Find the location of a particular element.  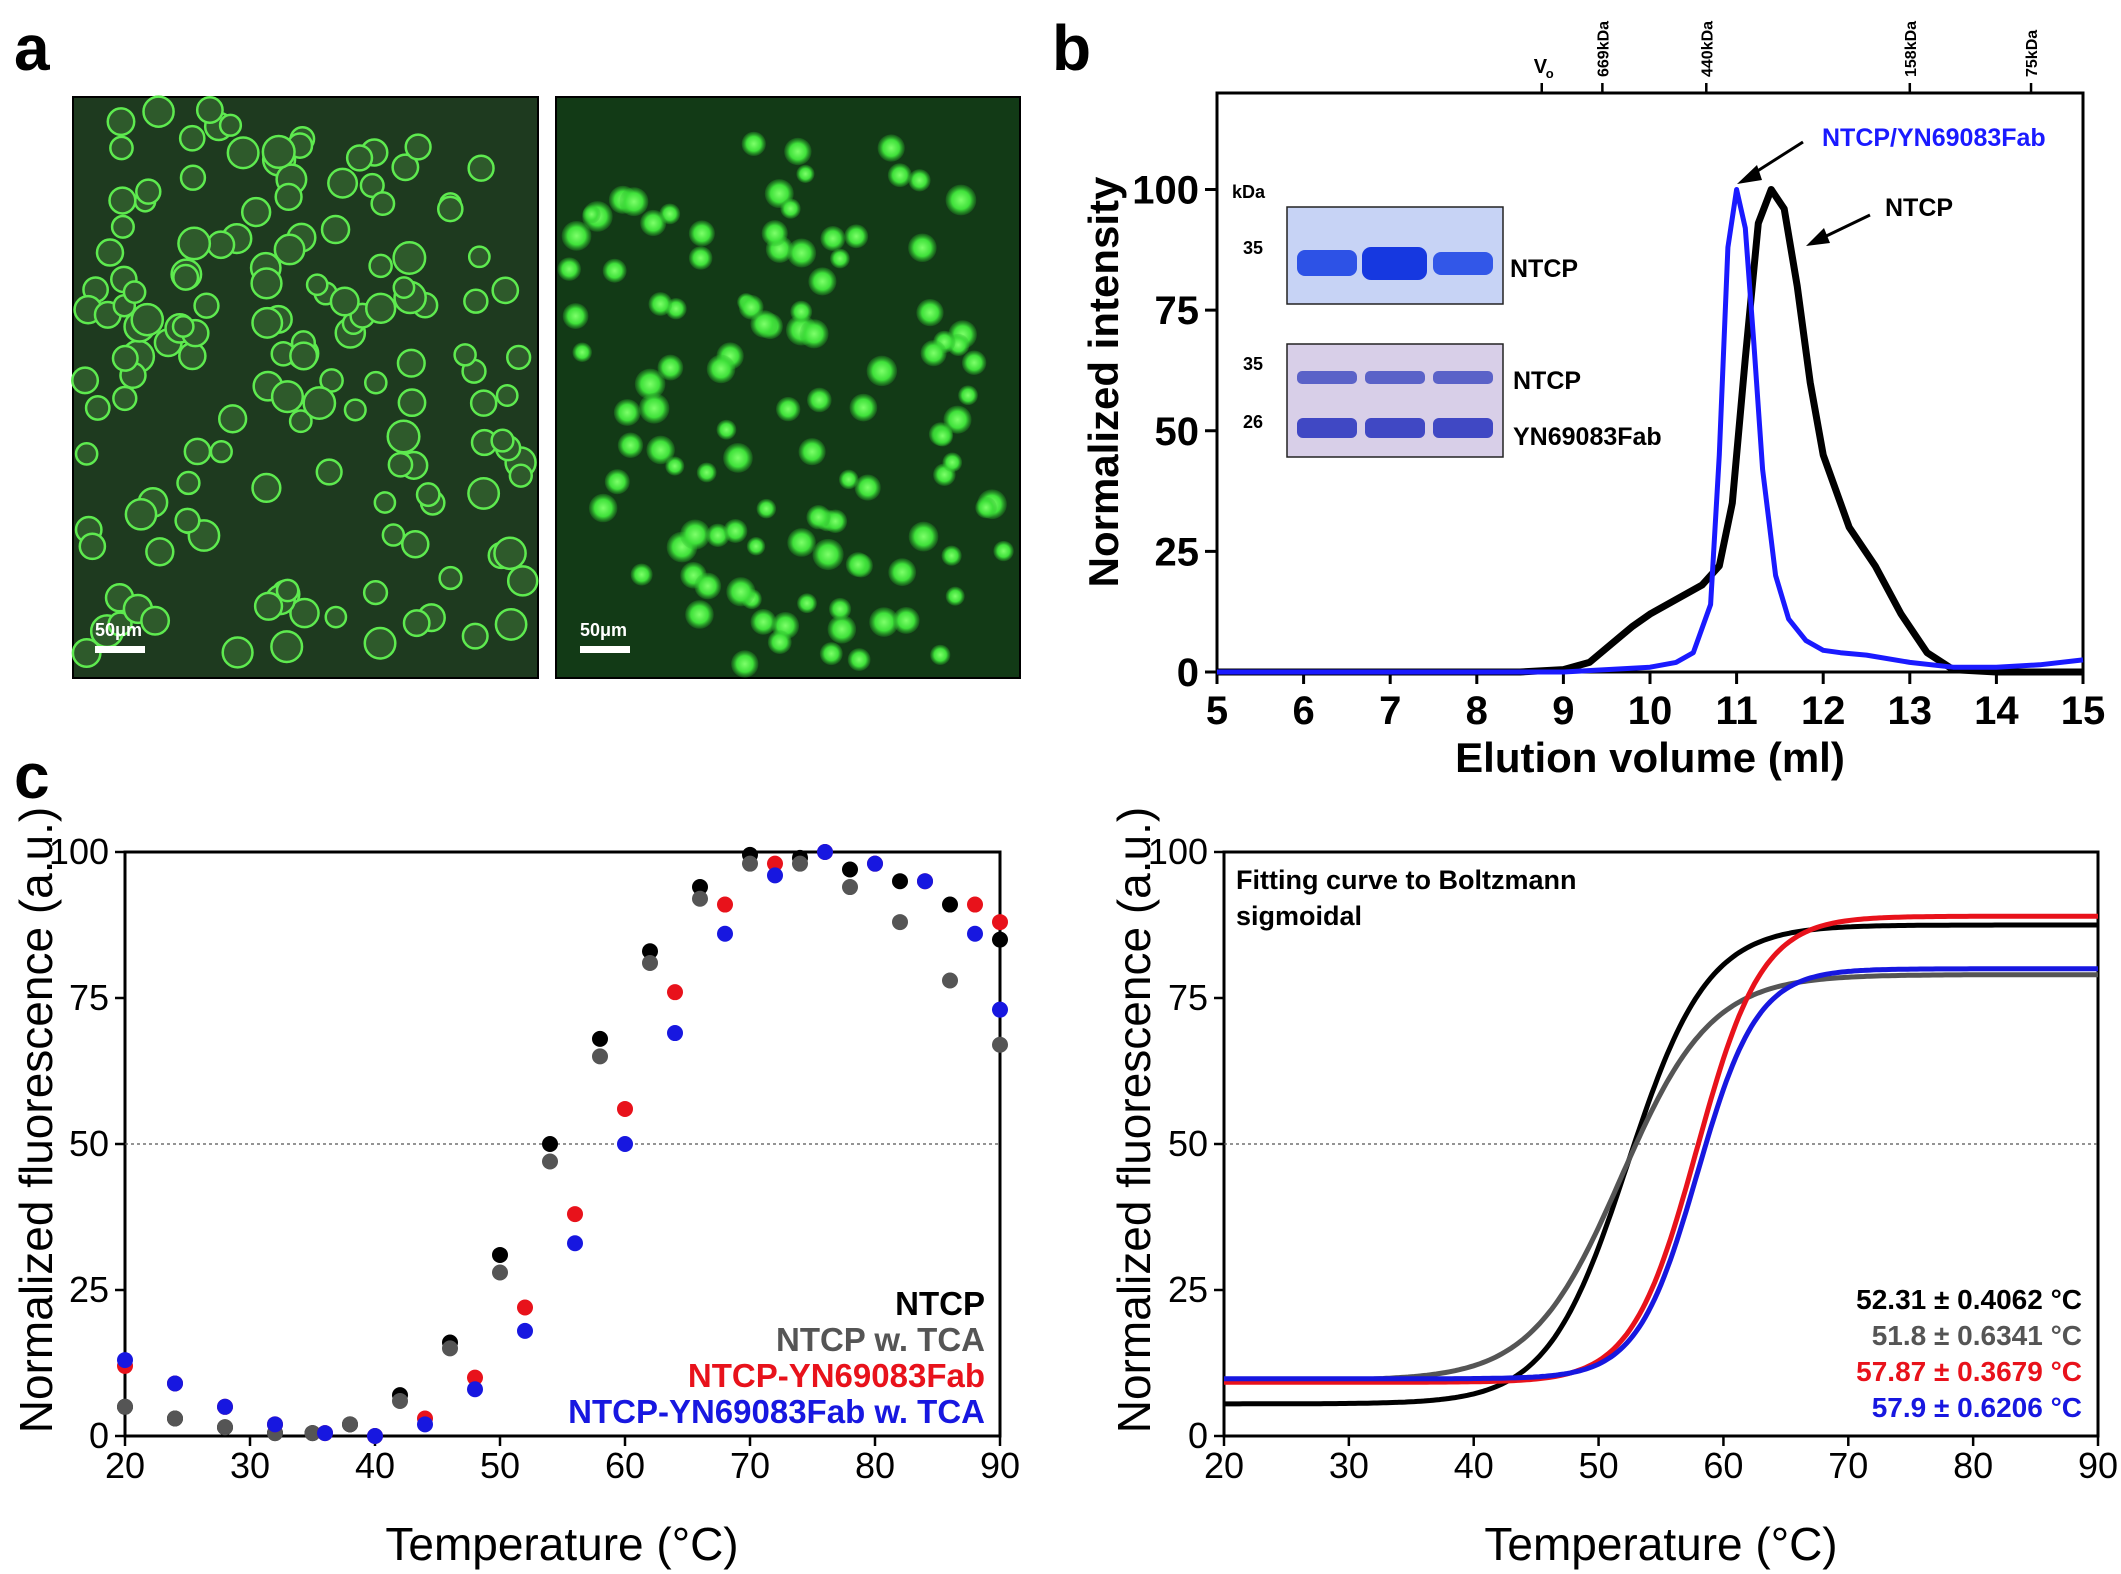

scale-bar-right is located at coordinates (605, 649).